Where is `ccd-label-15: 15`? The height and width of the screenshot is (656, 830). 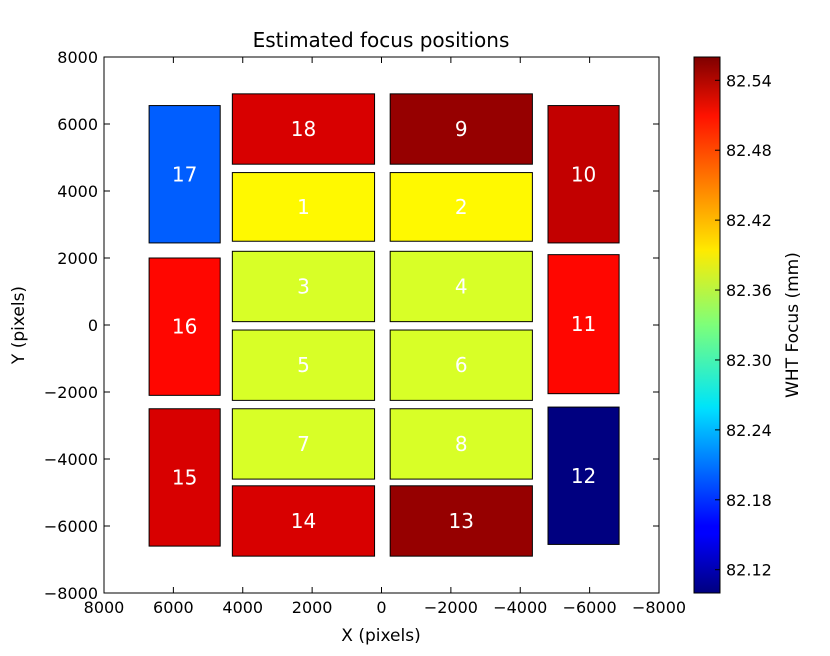
ccd-label-15: 15 is located at coordinates (184, 477).